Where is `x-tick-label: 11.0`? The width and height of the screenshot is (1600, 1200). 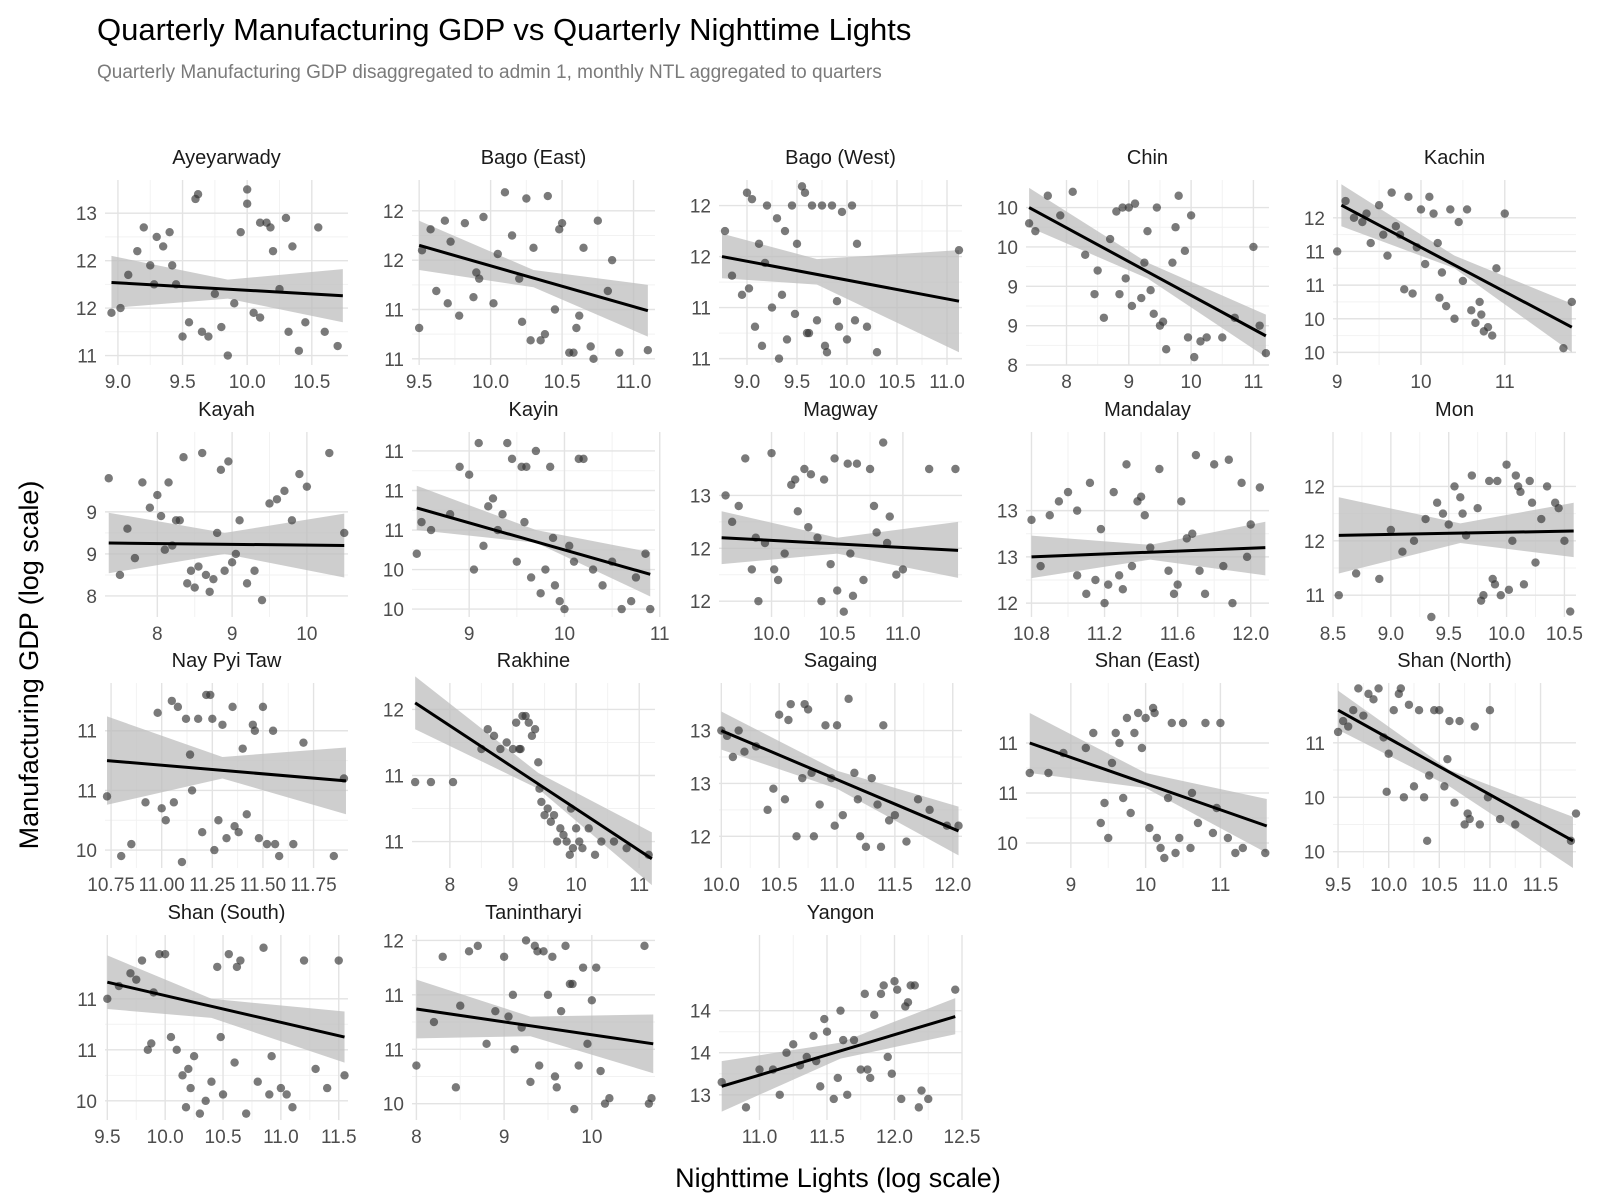
x-tick-label: 11.0 is located at coordinates (1490, 885).